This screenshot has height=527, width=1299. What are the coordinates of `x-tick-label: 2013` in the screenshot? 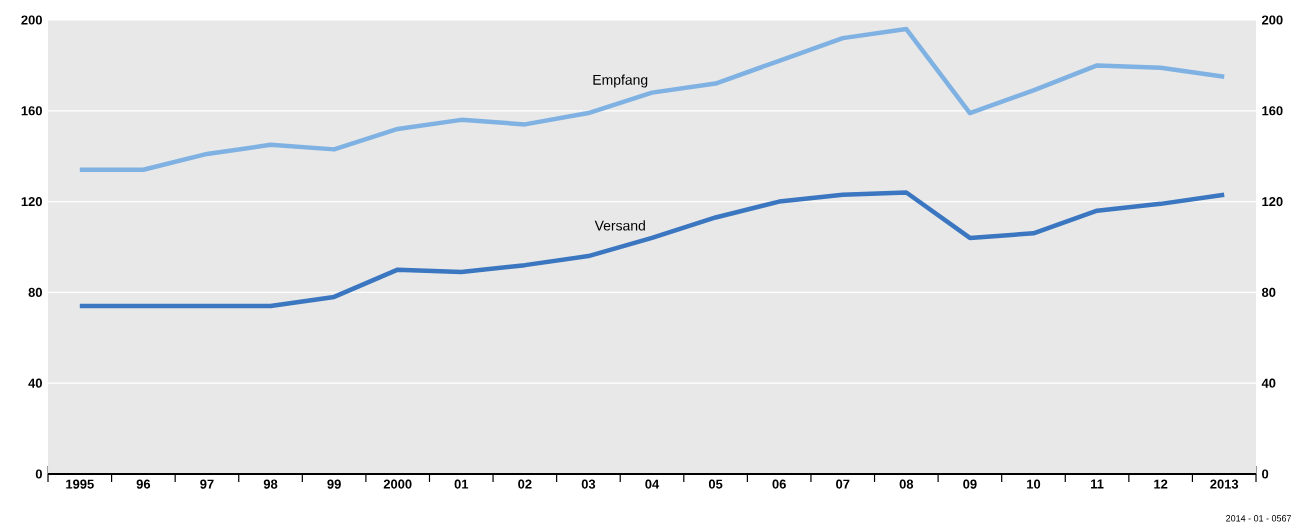 It's located at (1224, 484).